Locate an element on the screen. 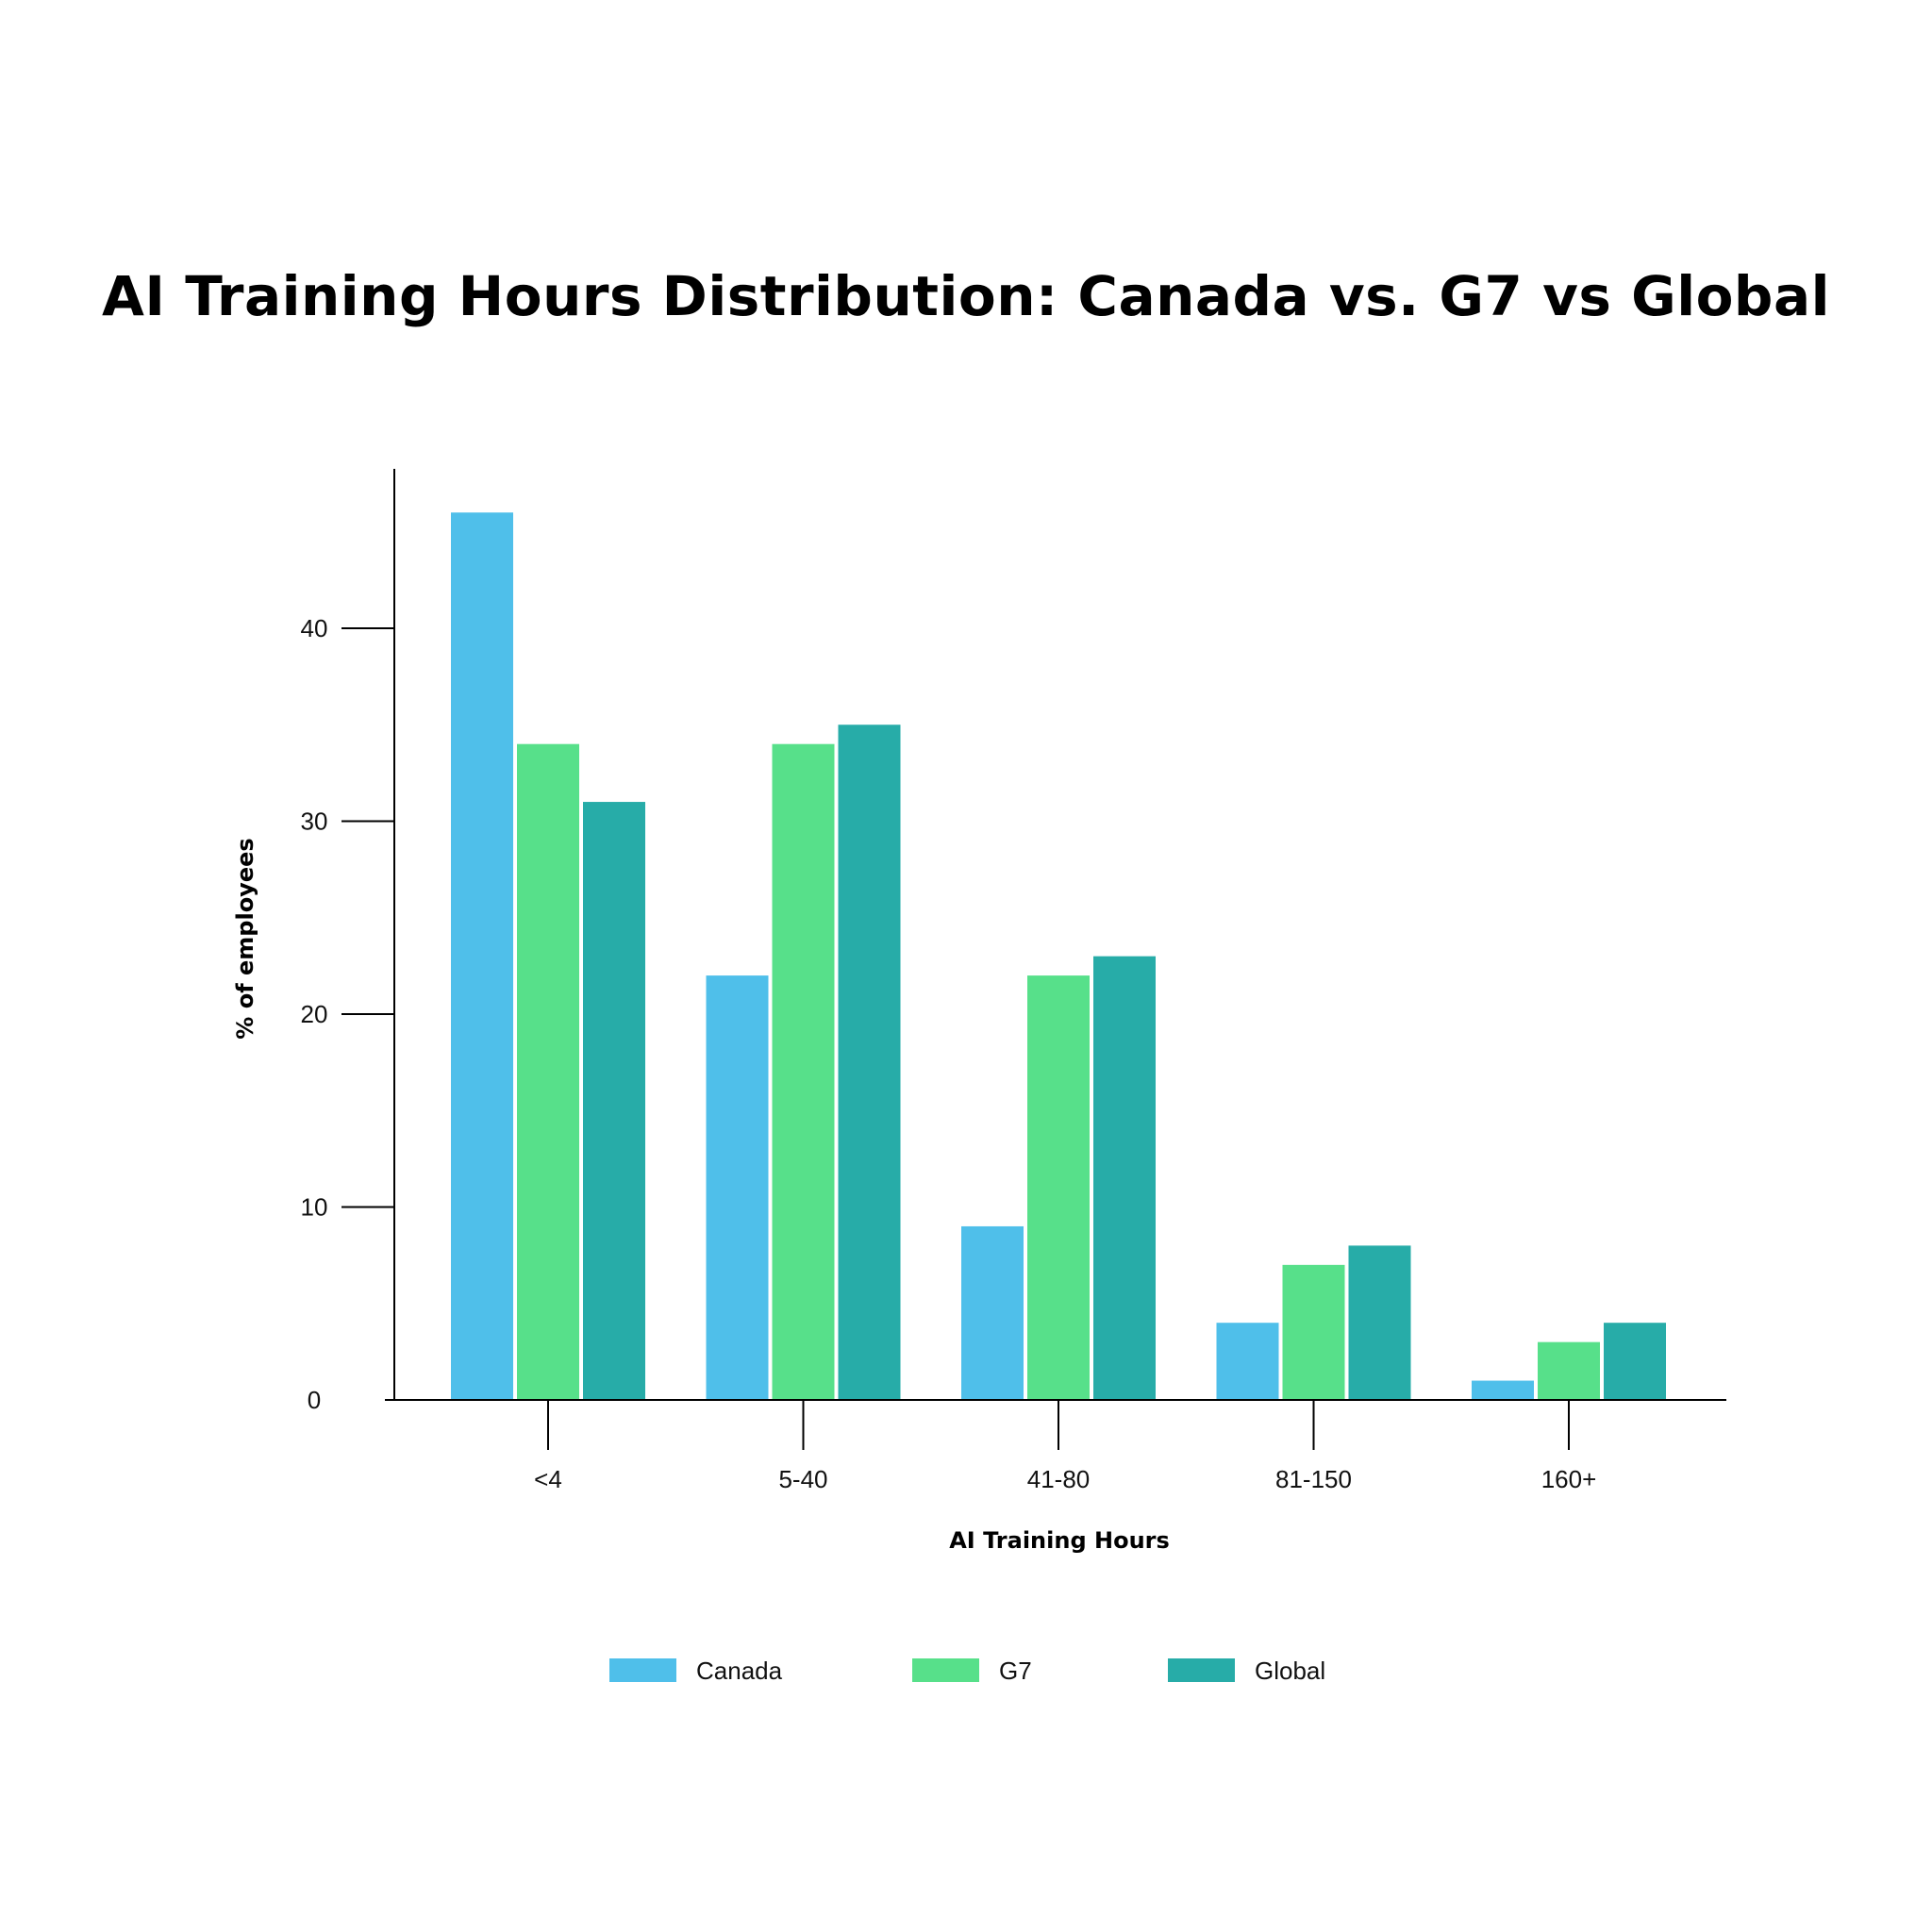 Image resolution: width=1932 pixels, height=1932 pixels. x-tick-label: 81-150 is located at coordinates (1314, 1479).